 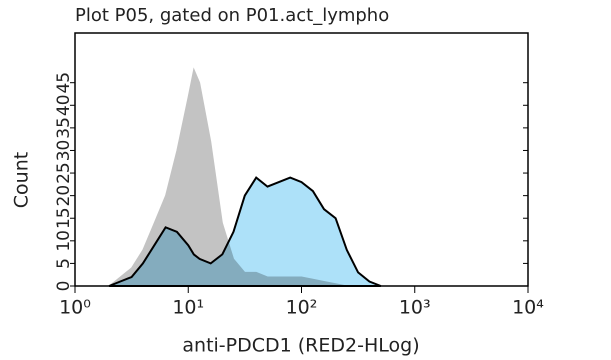 What do you see at coordinates (528, 308) in the screenshot?
I see `x-tick-label: 10⁴` at bounding box center [528, 308].